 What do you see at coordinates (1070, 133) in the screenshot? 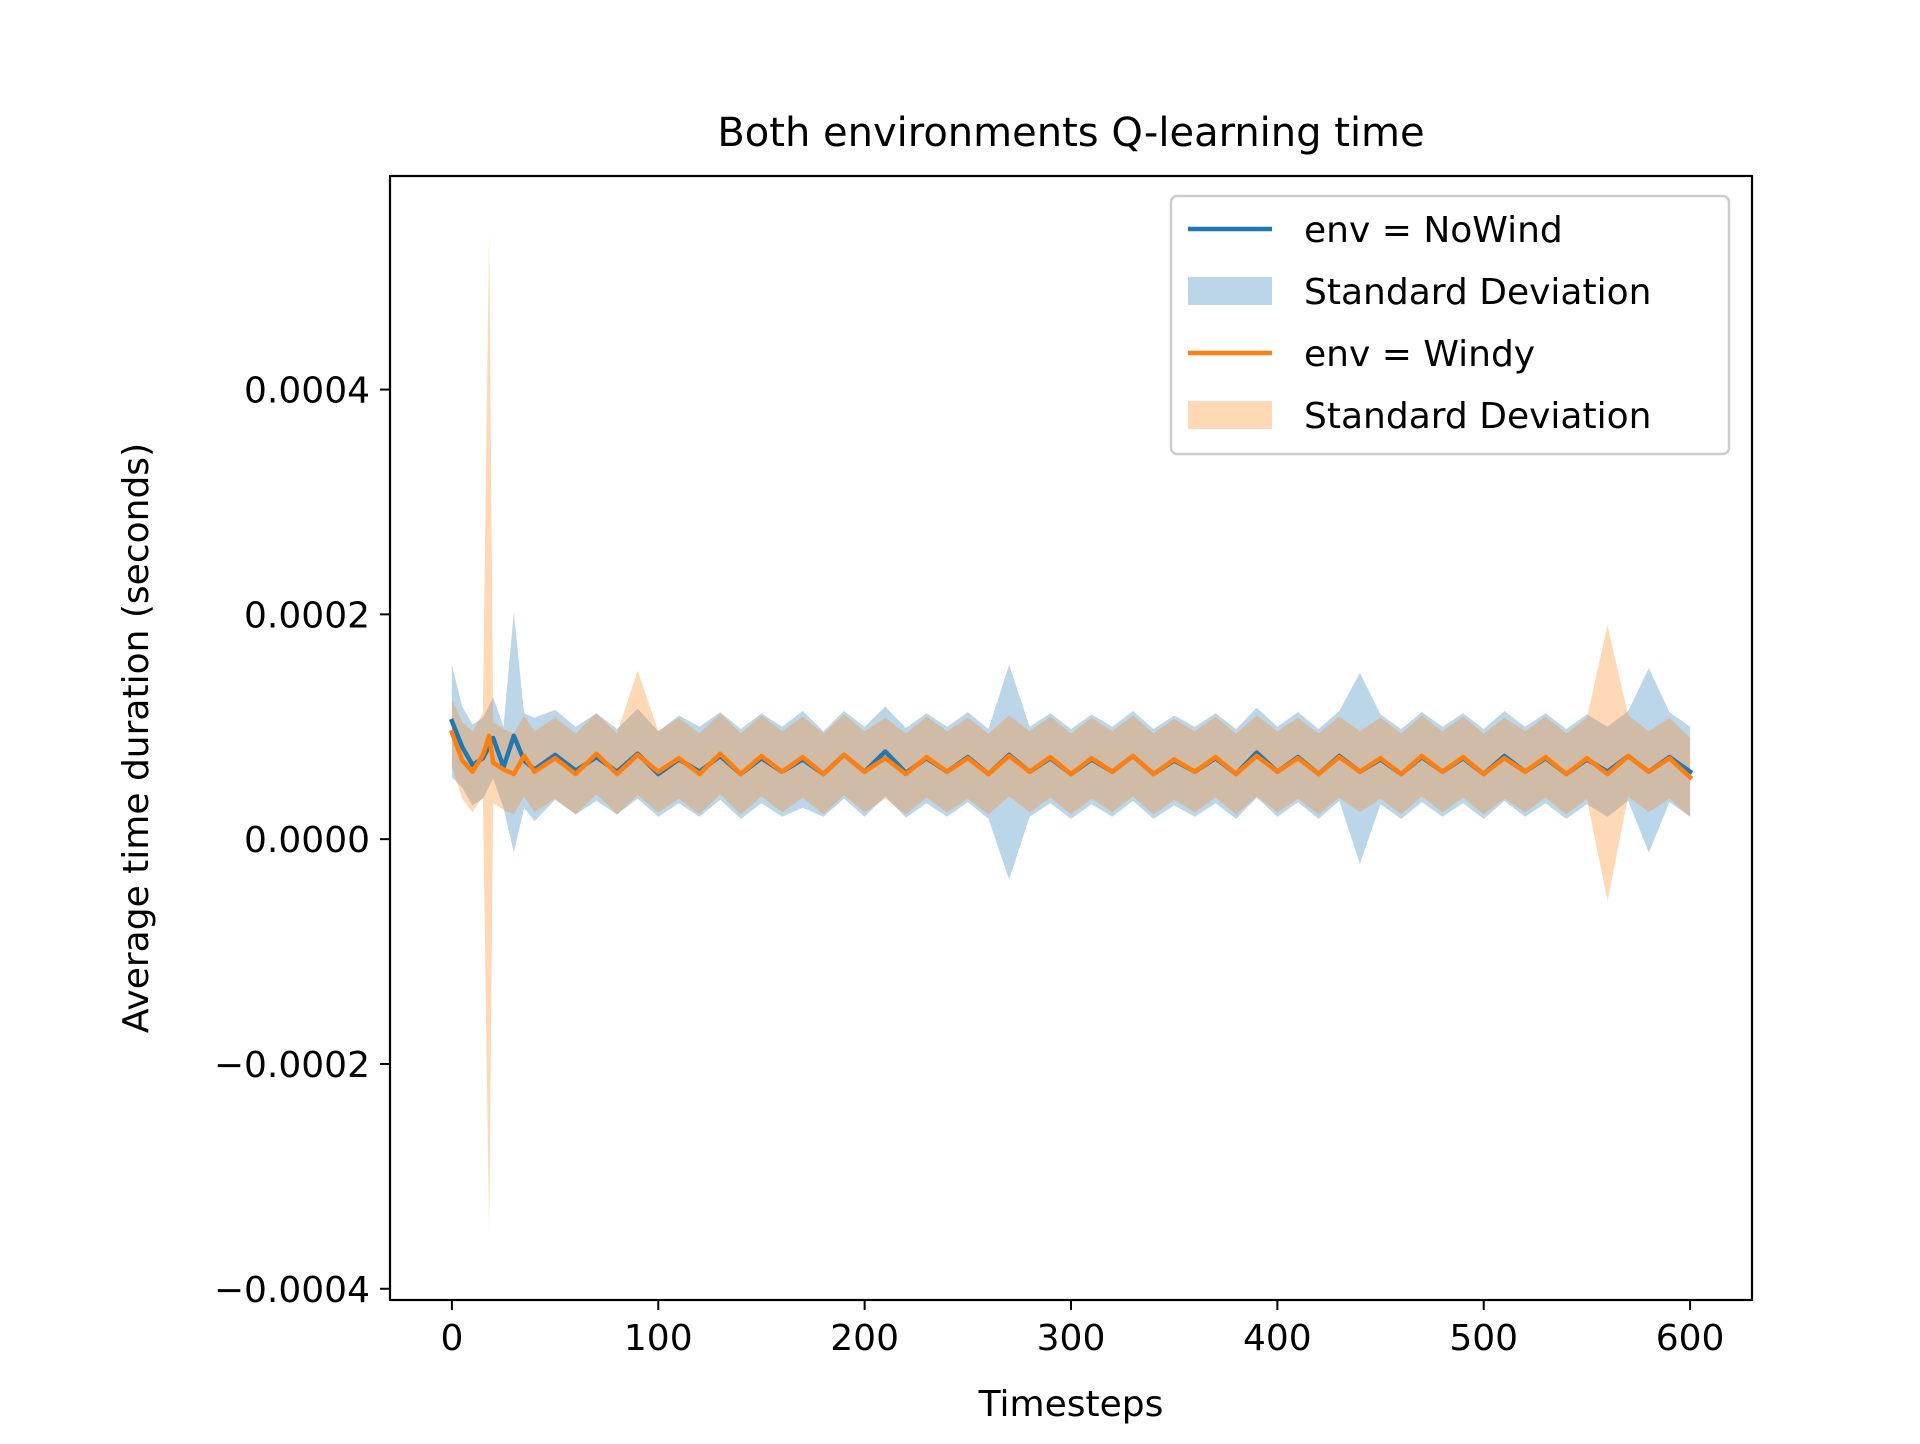
I see `chart-title: Both environments Q-learning time` at bounding box center [1070, 133].